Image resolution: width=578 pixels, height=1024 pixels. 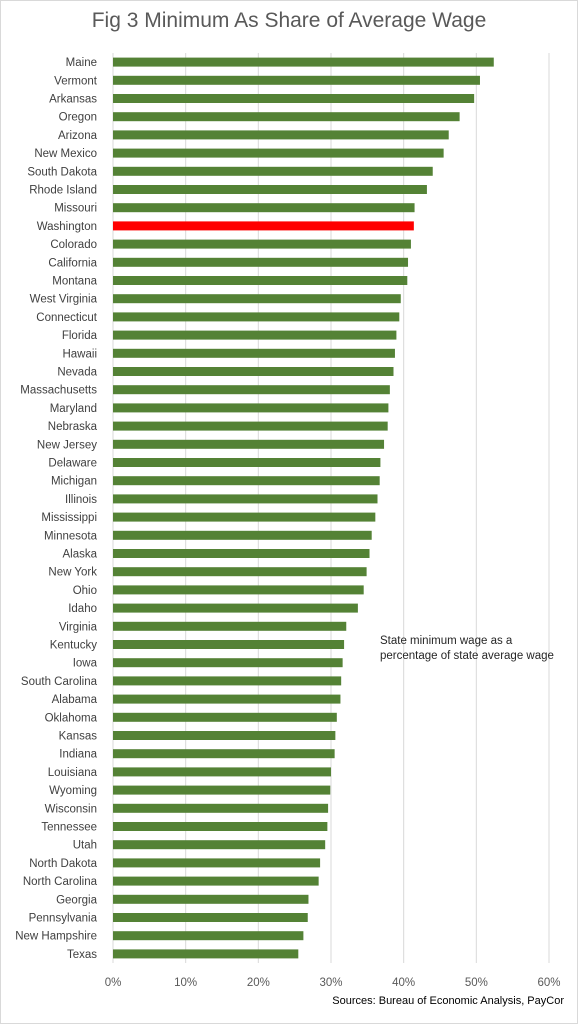 What do you see at coordinates (78, 136) in the screenshot?
I see `category-label: Arizona` at bounding box center [78, 136].